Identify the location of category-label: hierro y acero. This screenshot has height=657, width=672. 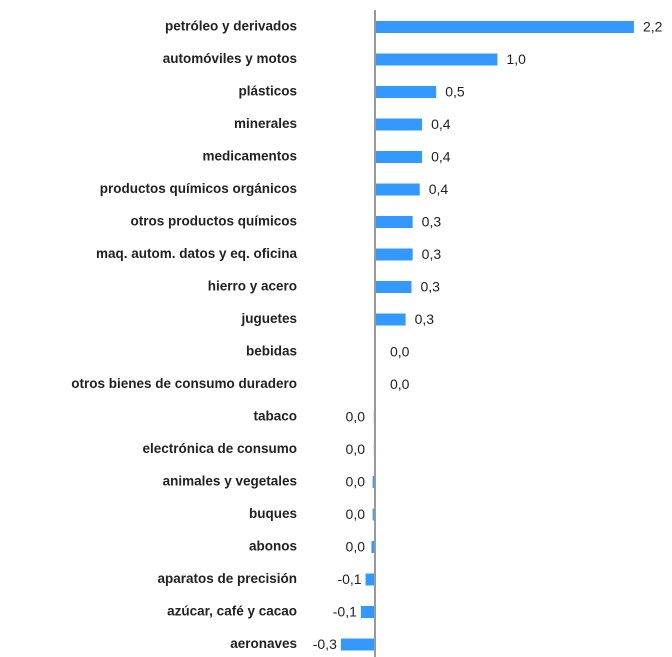
(252, 286).